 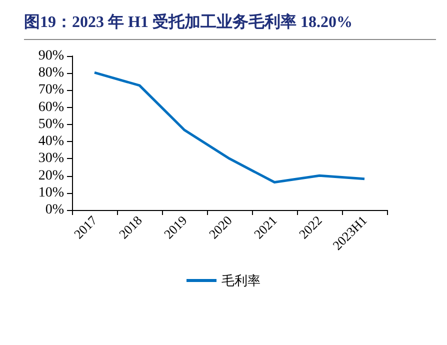 What do you see at coordinates (51, 176) in the screenshot?
I see `y-tick-label: 20%` at bounding box center [51, 176].